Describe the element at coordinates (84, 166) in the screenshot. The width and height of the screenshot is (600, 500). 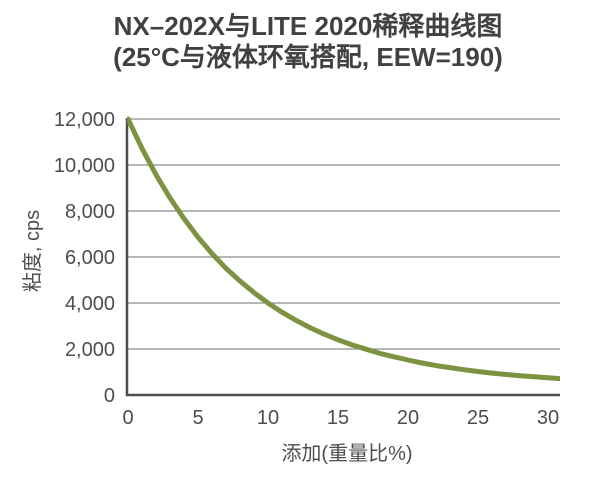
I see `y-tick-label: 10,000` at that location.